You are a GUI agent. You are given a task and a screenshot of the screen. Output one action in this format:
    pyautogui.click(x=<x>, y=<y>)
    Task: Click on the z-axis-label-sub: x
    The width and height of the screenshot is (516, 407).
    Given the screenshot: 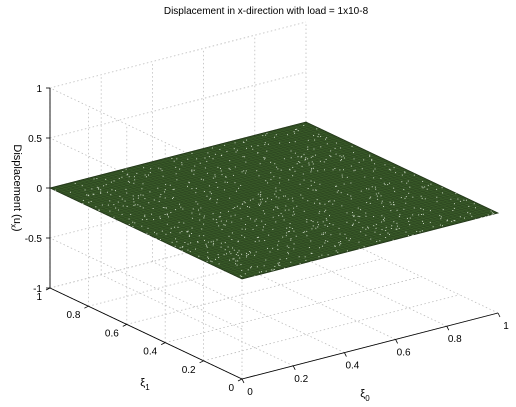 What is the action you would take?
    pyautogui.click(x=13, y=226)
    